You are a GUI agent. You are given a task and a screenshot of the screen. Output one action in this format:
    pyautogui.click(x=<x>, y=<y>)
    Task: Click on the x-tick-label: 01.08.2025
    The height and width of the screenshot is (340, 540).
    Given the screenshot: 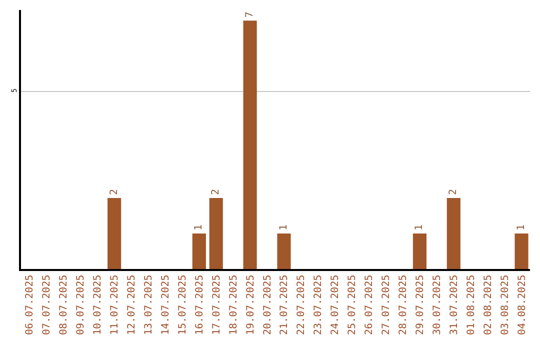 What is the action you would take?
    pyautogui.click(x=471, y=304)
    